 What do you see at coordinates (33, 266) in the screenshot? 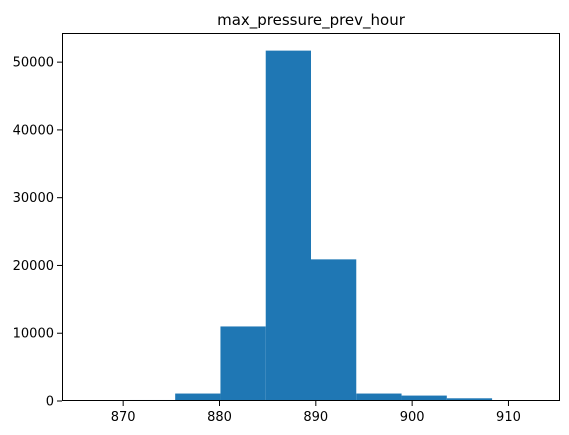
I see `y-tick-label-2: 20000` at bounding box center [33, 266].